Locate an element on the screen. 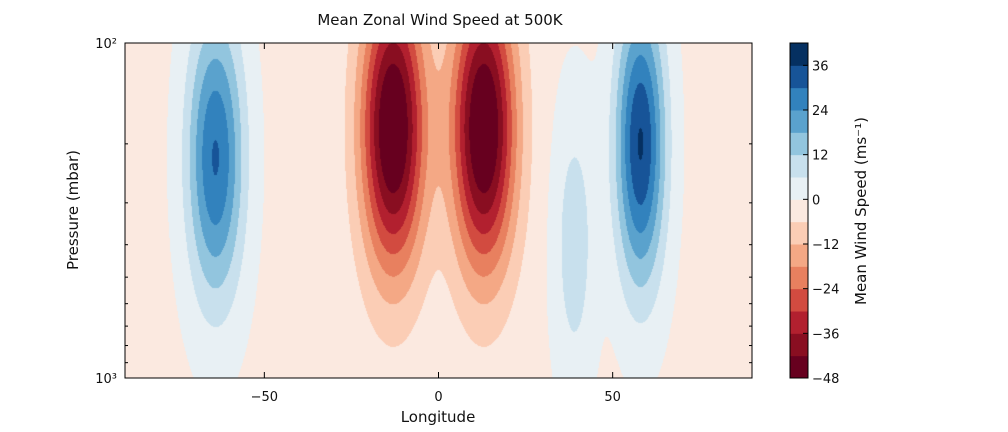  colorbar-tick-label: −24 is located at coordinates (825, 290).